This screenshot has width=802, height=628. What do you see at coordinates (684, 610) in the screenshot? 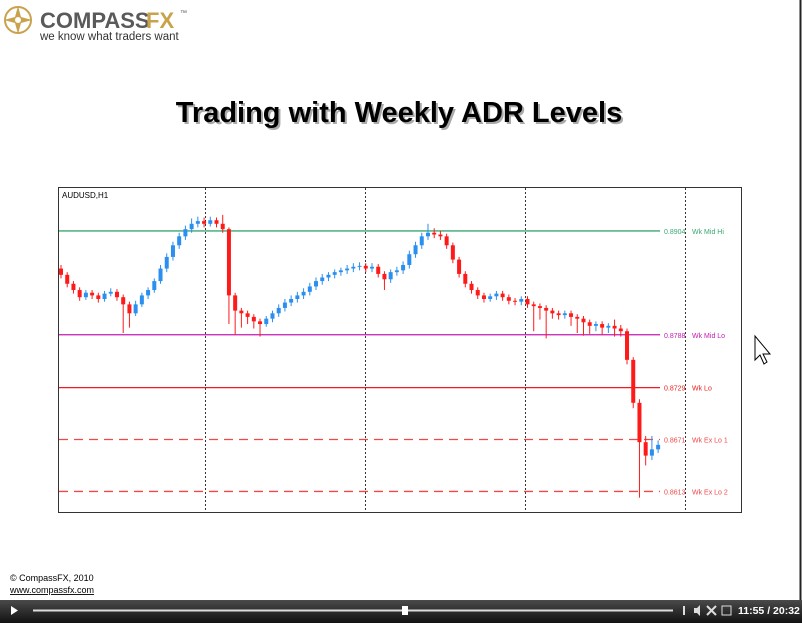
I see `volume-icon` at bounding box center [684, 610].